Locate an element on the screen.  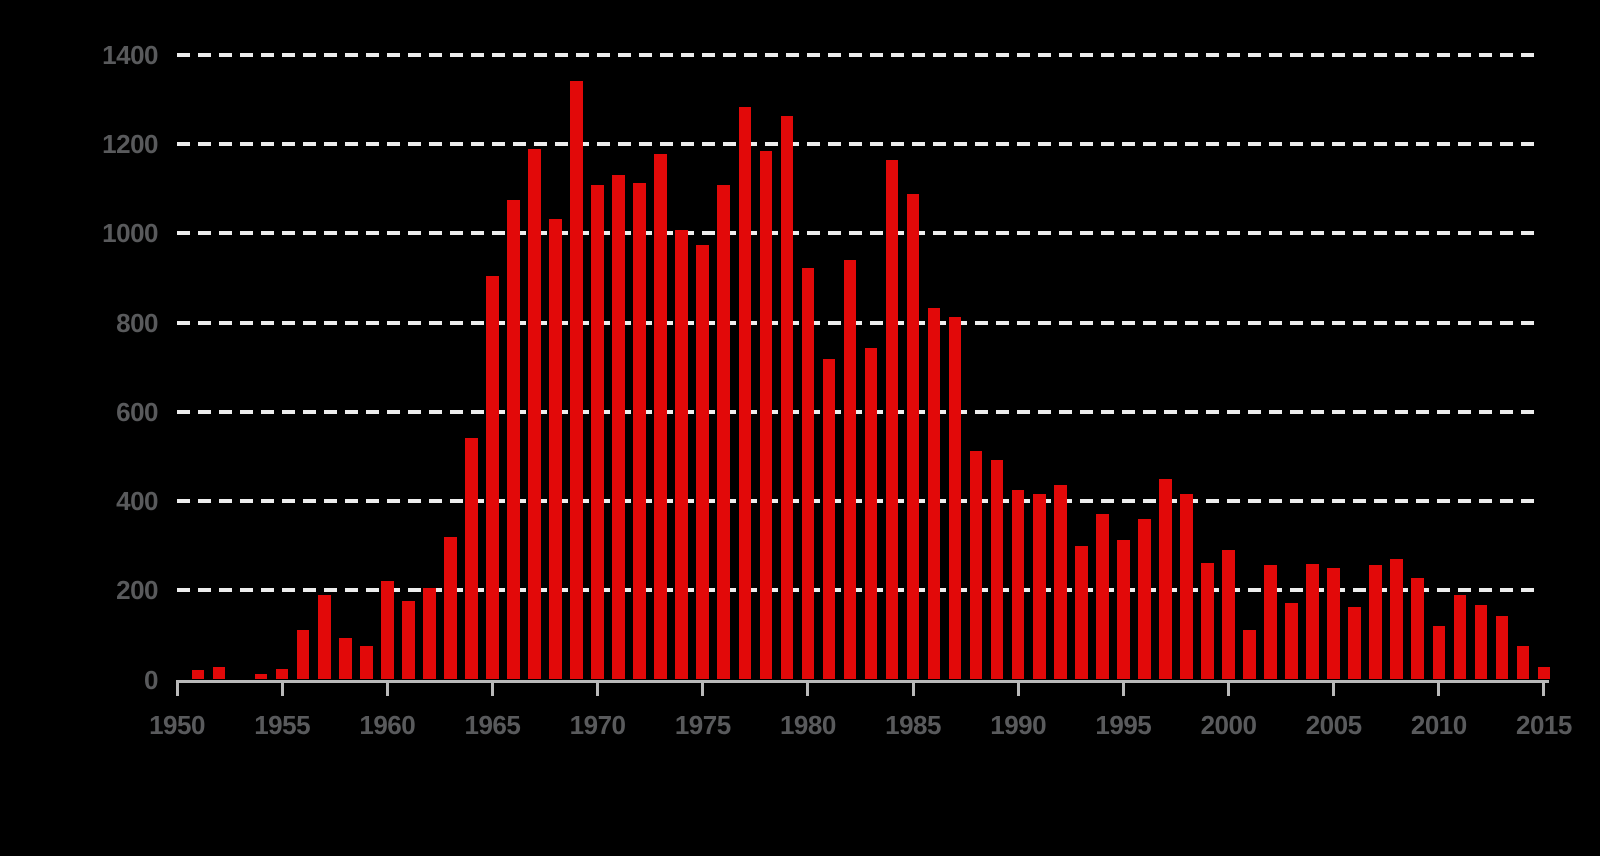
y-tick-label: 0 is located at coordinates (151, 679).